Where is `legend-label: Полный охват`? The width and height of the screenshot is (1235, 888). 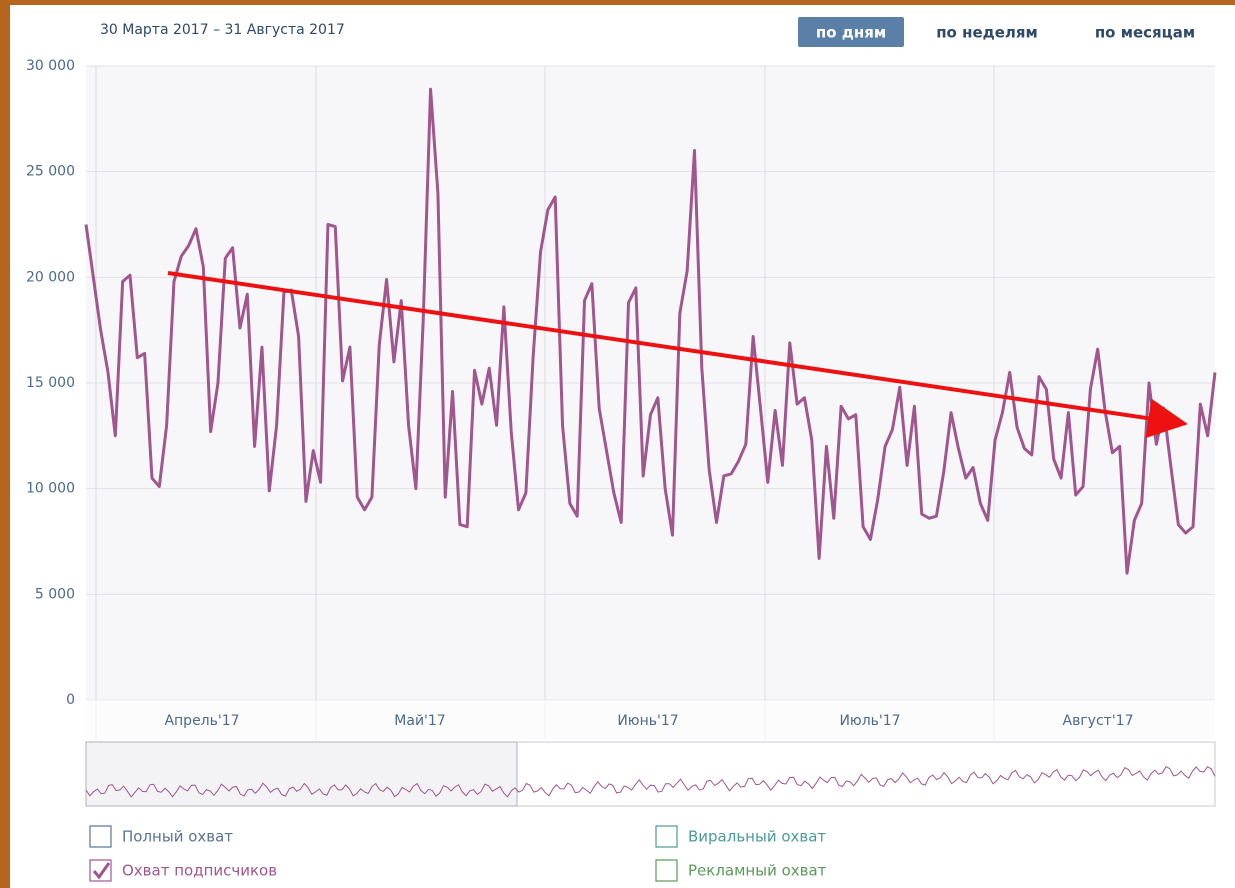 legend-label: Полный охват is located at coordinates (177, 837).